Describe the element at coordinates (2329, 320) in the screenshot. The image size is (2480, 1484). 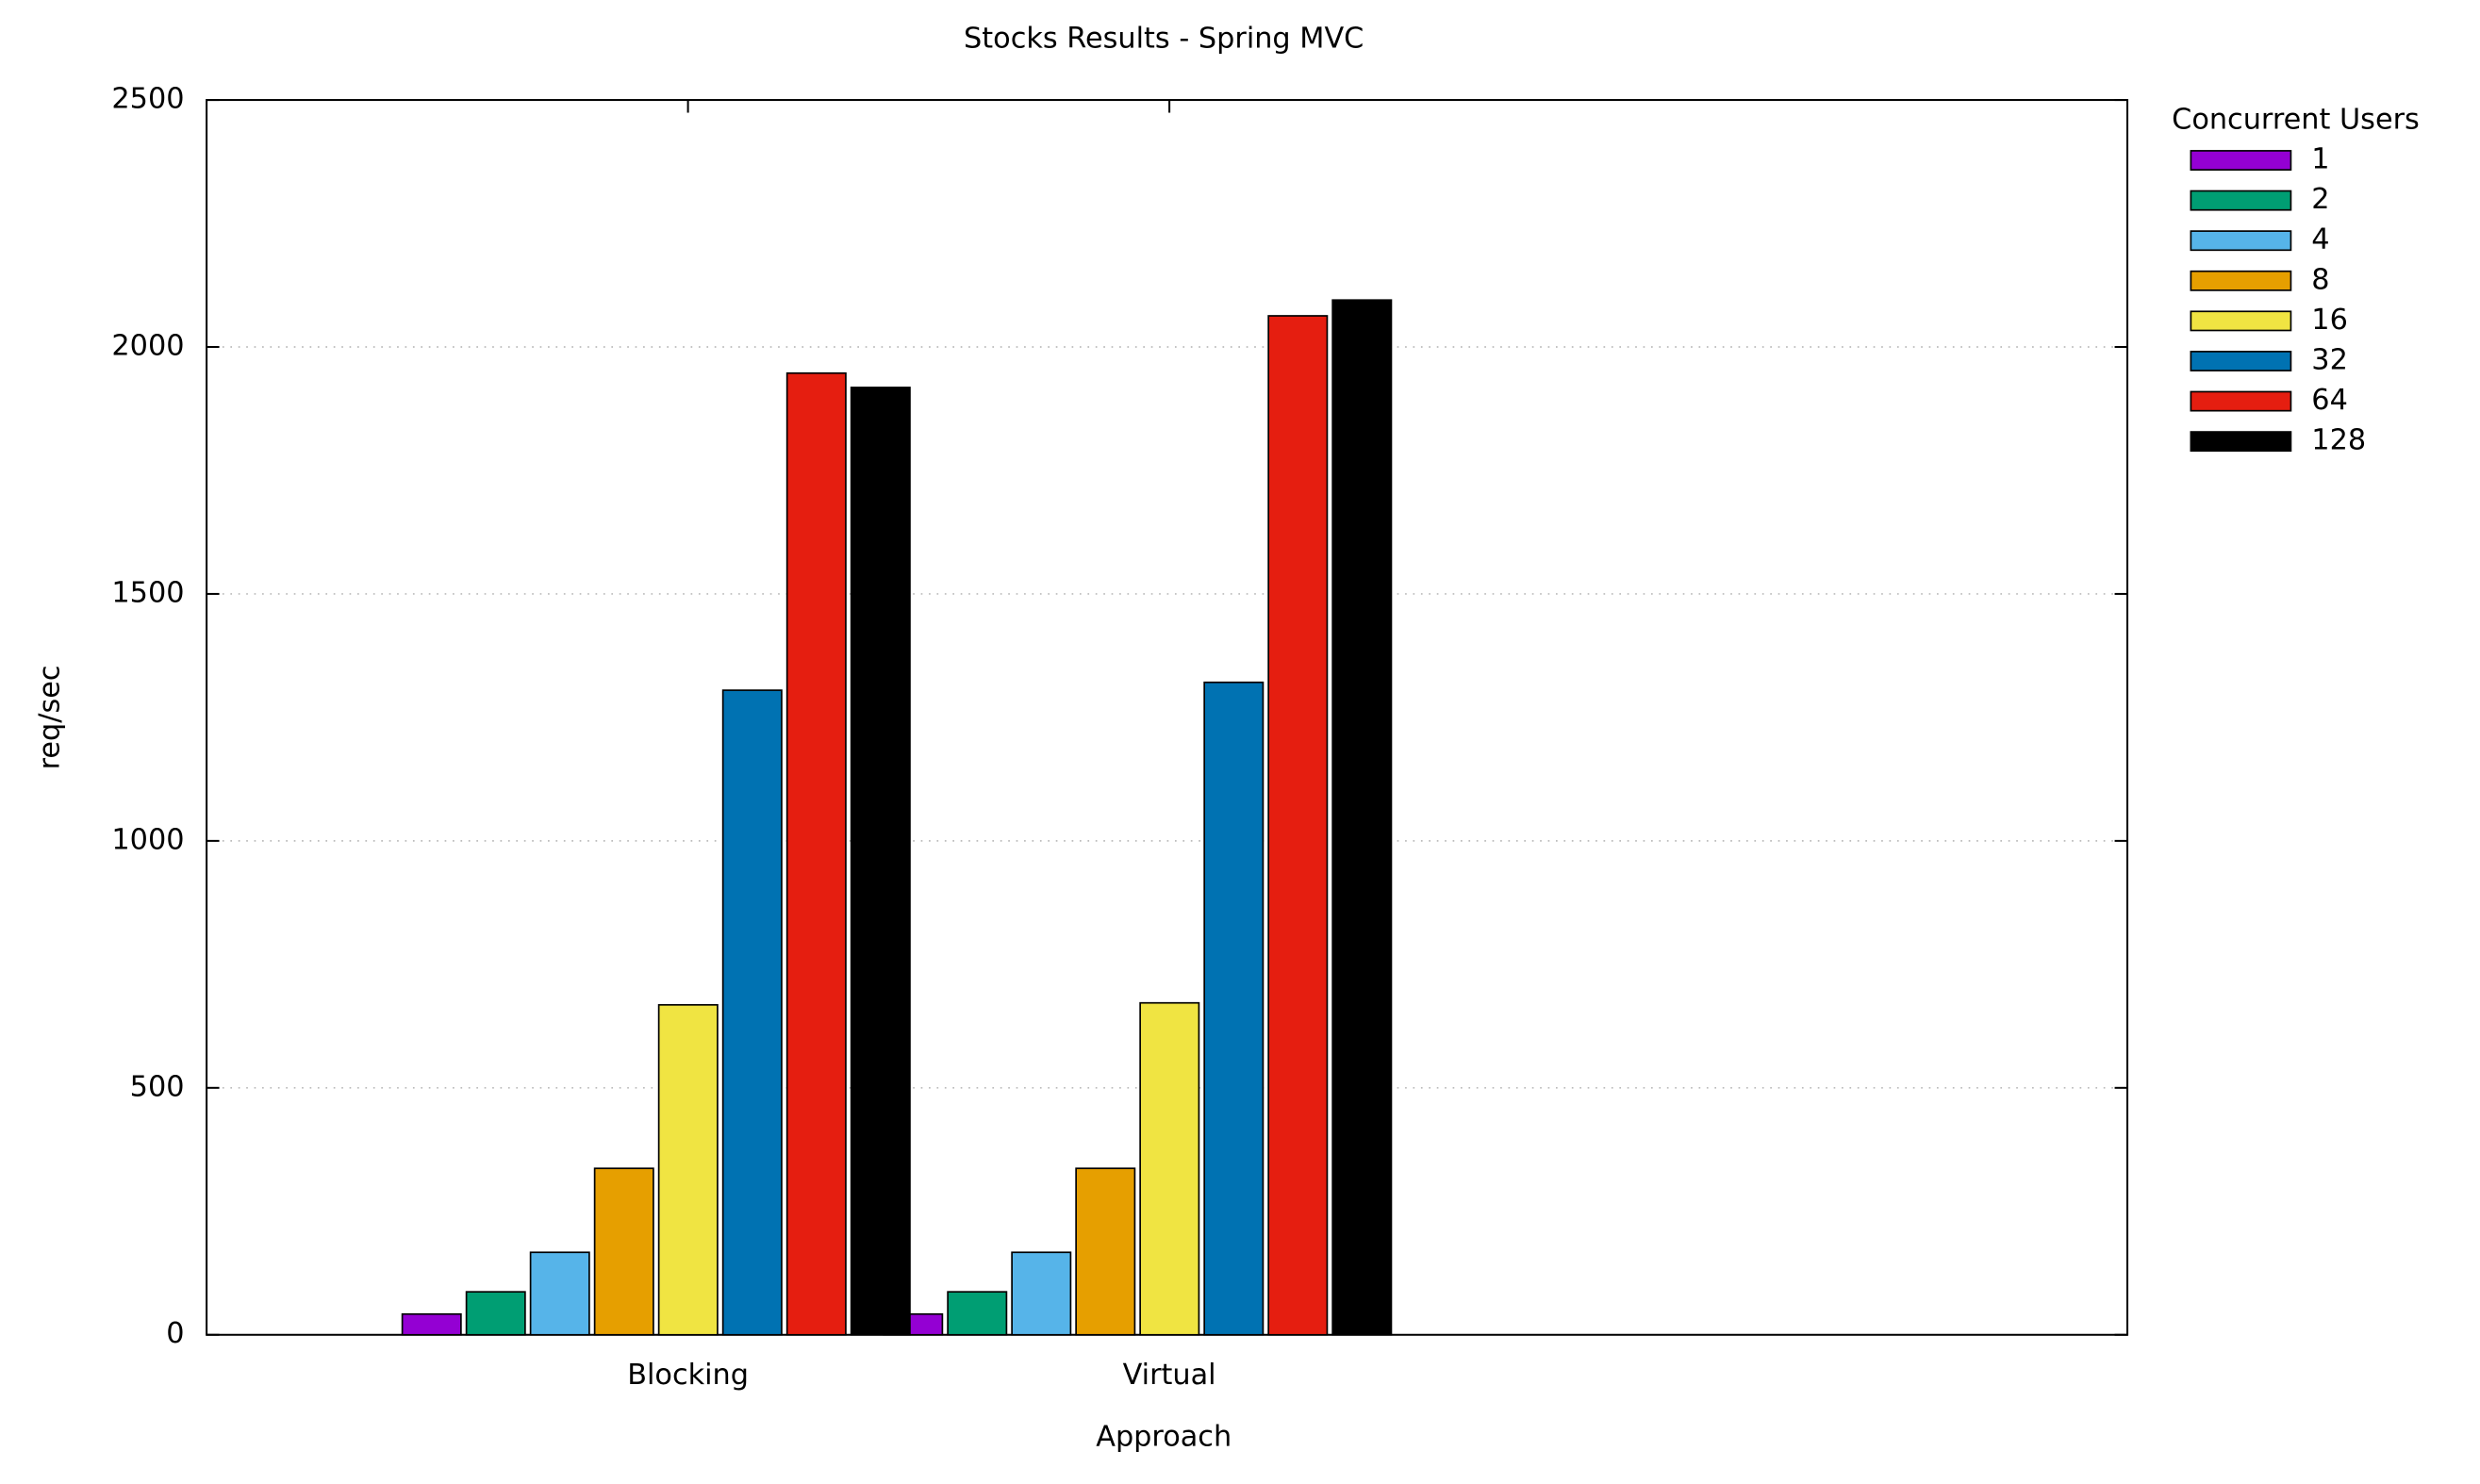
I see `legend-label: 16` at that location.